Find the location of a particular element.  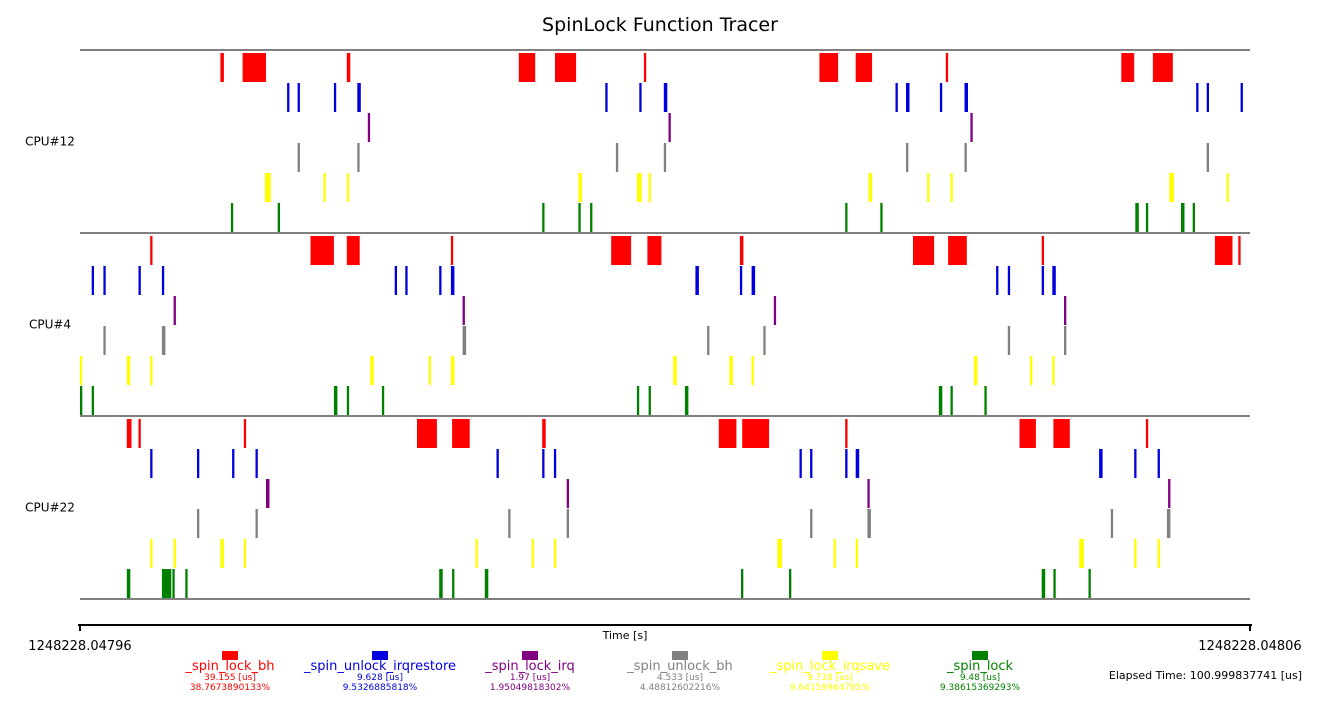

elapsed-time: Elapsed Time: 100.999837741 [us] is located at coordinates (1205, 675).